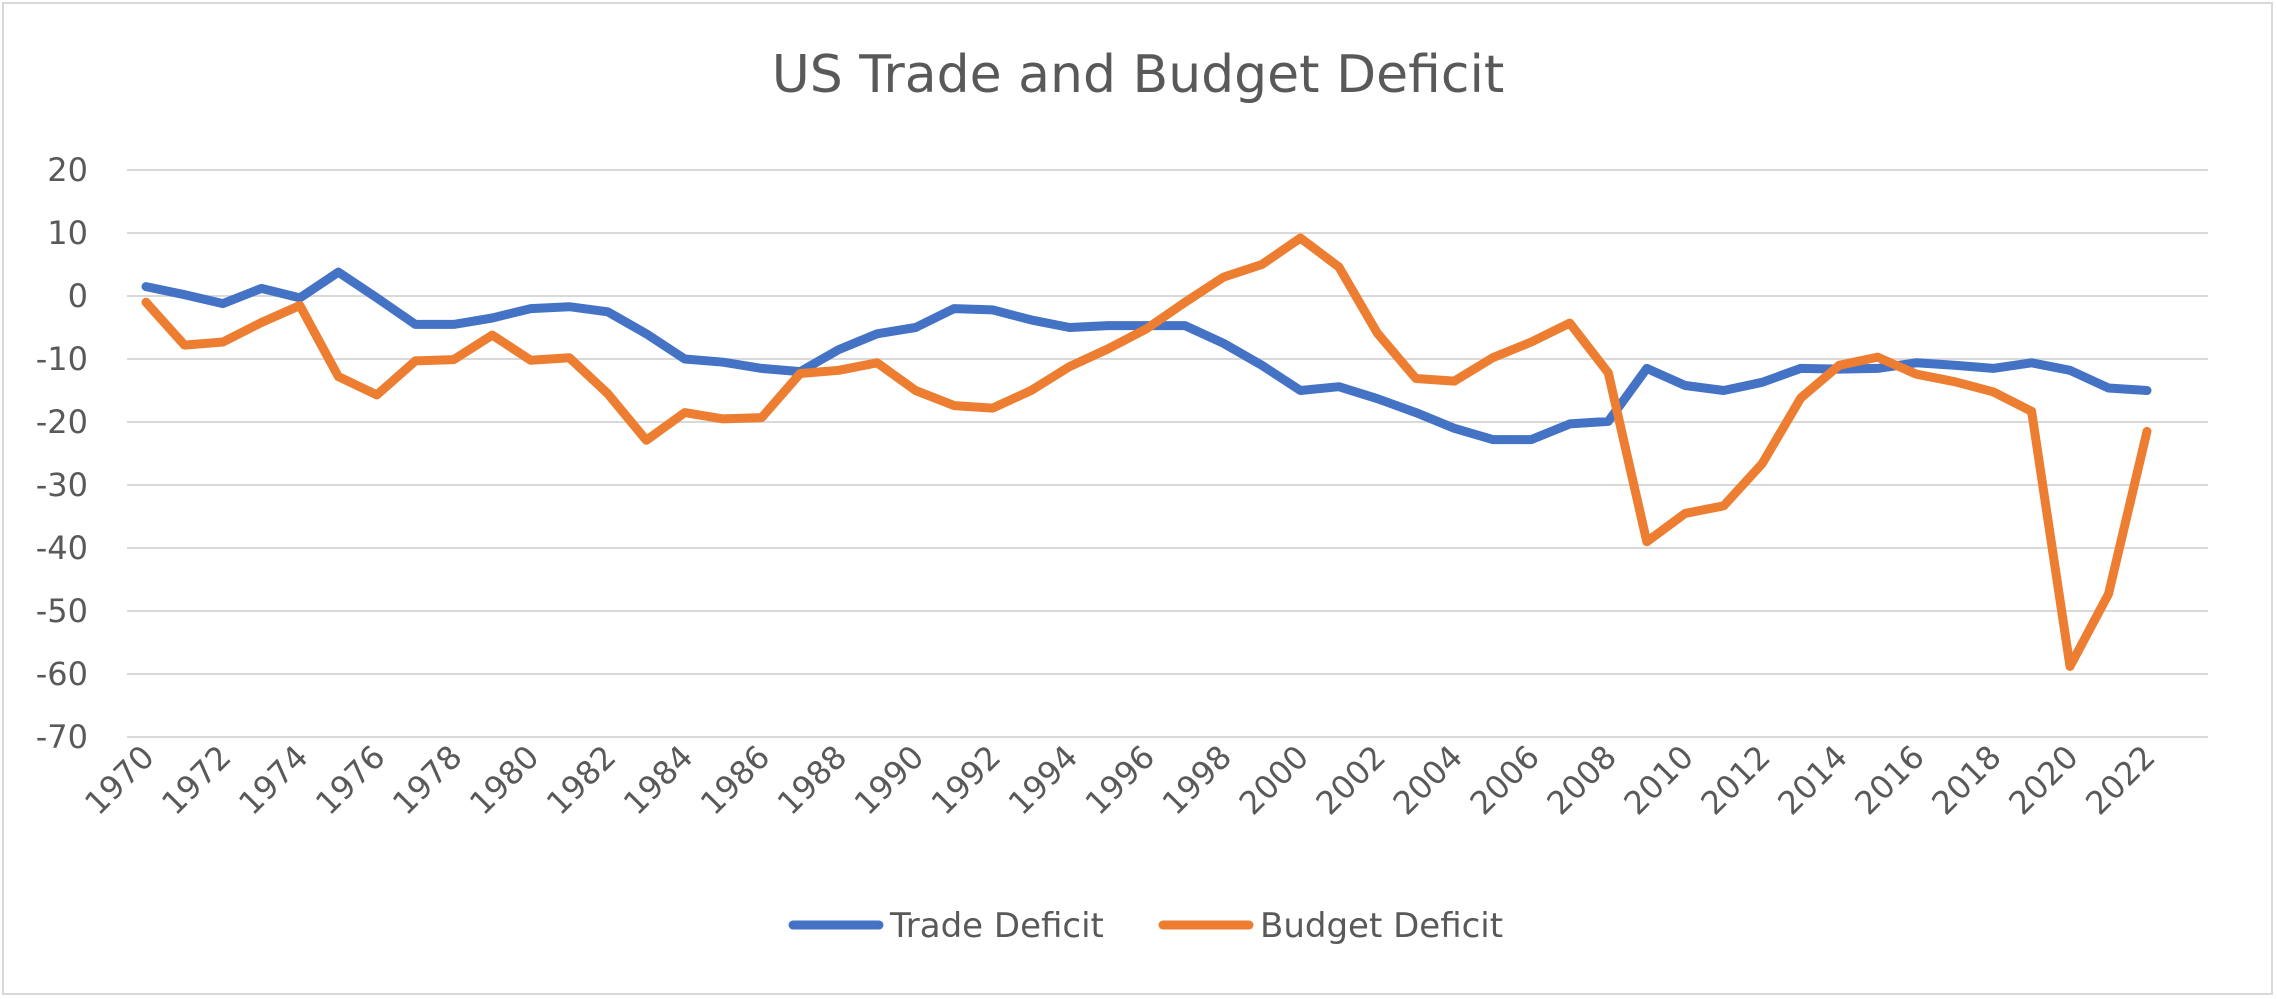 The height and width of the screenshot is (999, 2277). I want to click on x-tick-label: 2002, so click(1351, 780).